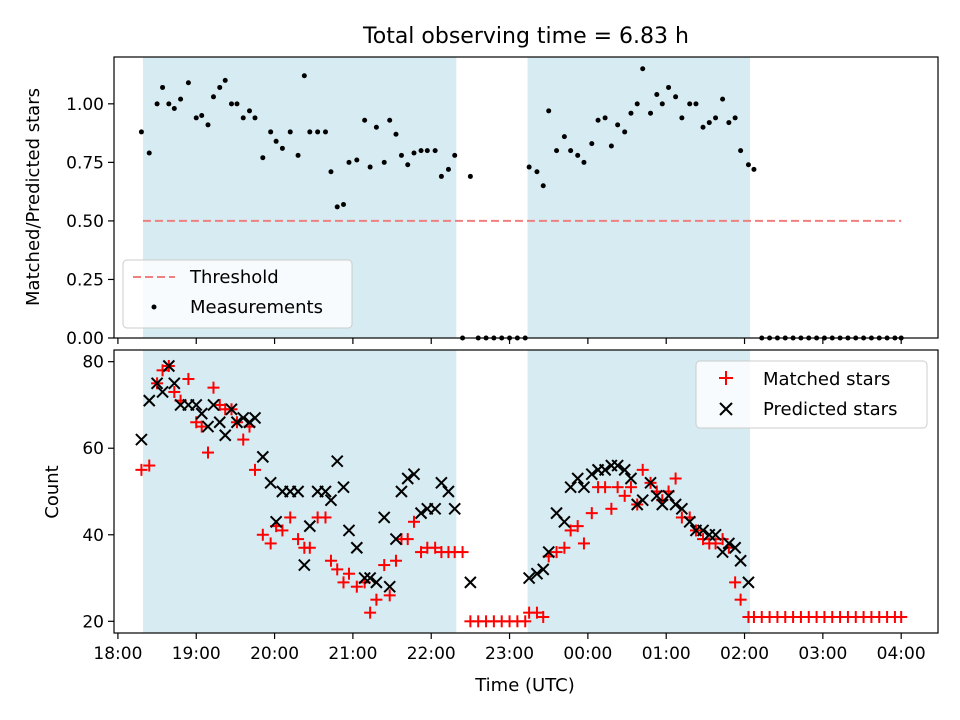 Image resolution: width=960 pixels, height=720 pixels. What do you see at coordinates (85, 163) in the screenshot?
I see `y-tick-label: 0.75` at bounding box center [85, 163].